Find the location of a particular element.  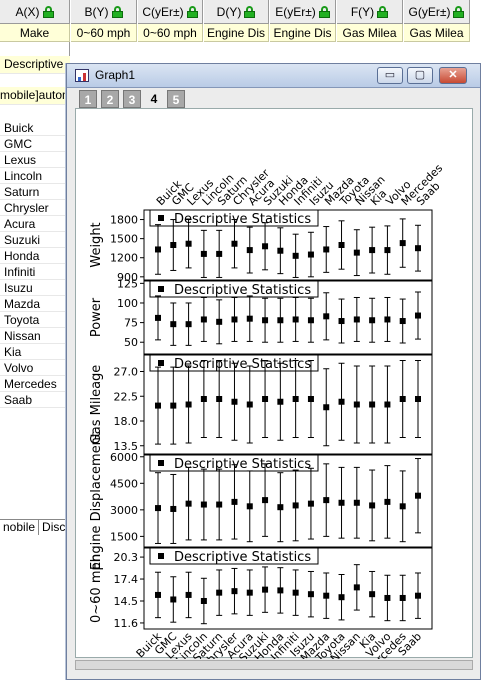

graph-titlebar: Graph1 ▭ ▢ ✕ is located at coordinates (273, 76).